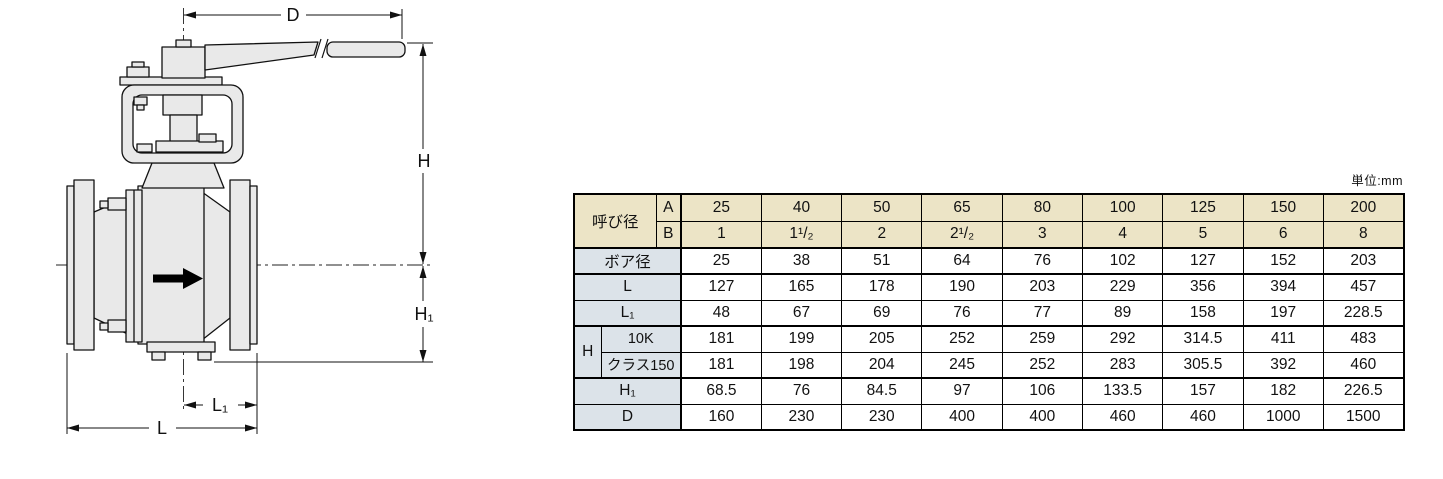 The width and height of the screenshot is (1443, 479). I want to click on value-cell: 245, so click(962, 365).